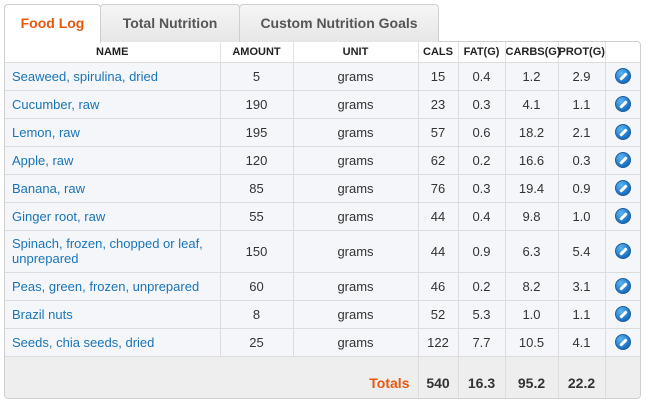  Describe the element at coordinates (437, 313) in the screenshot. I see `cals-cell: 52` at that location.